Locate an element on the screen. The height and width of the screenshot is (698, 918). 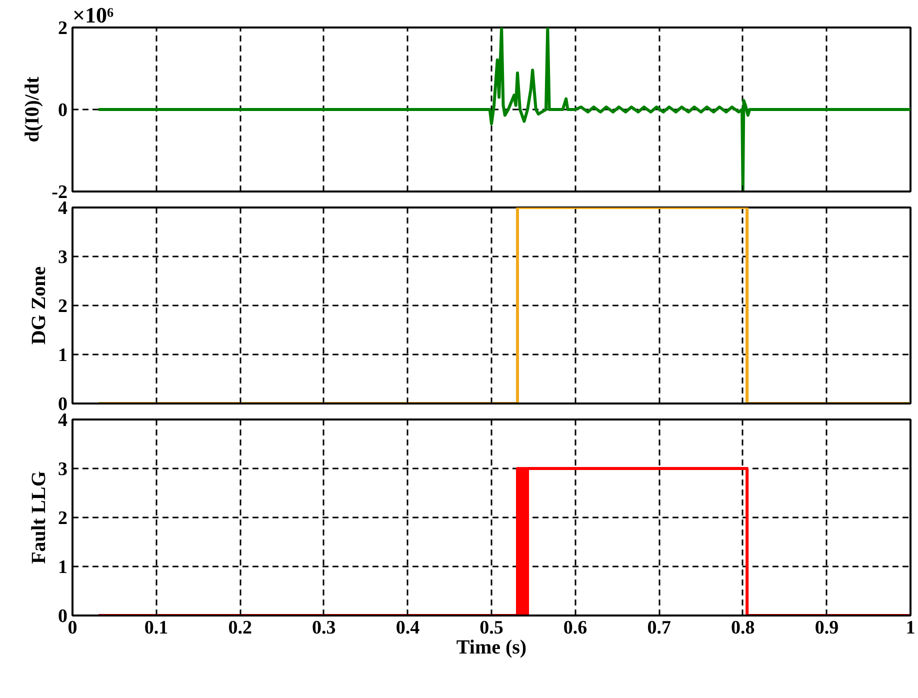
x-tick-label: 0.5 is located at coordinates (492, 628).